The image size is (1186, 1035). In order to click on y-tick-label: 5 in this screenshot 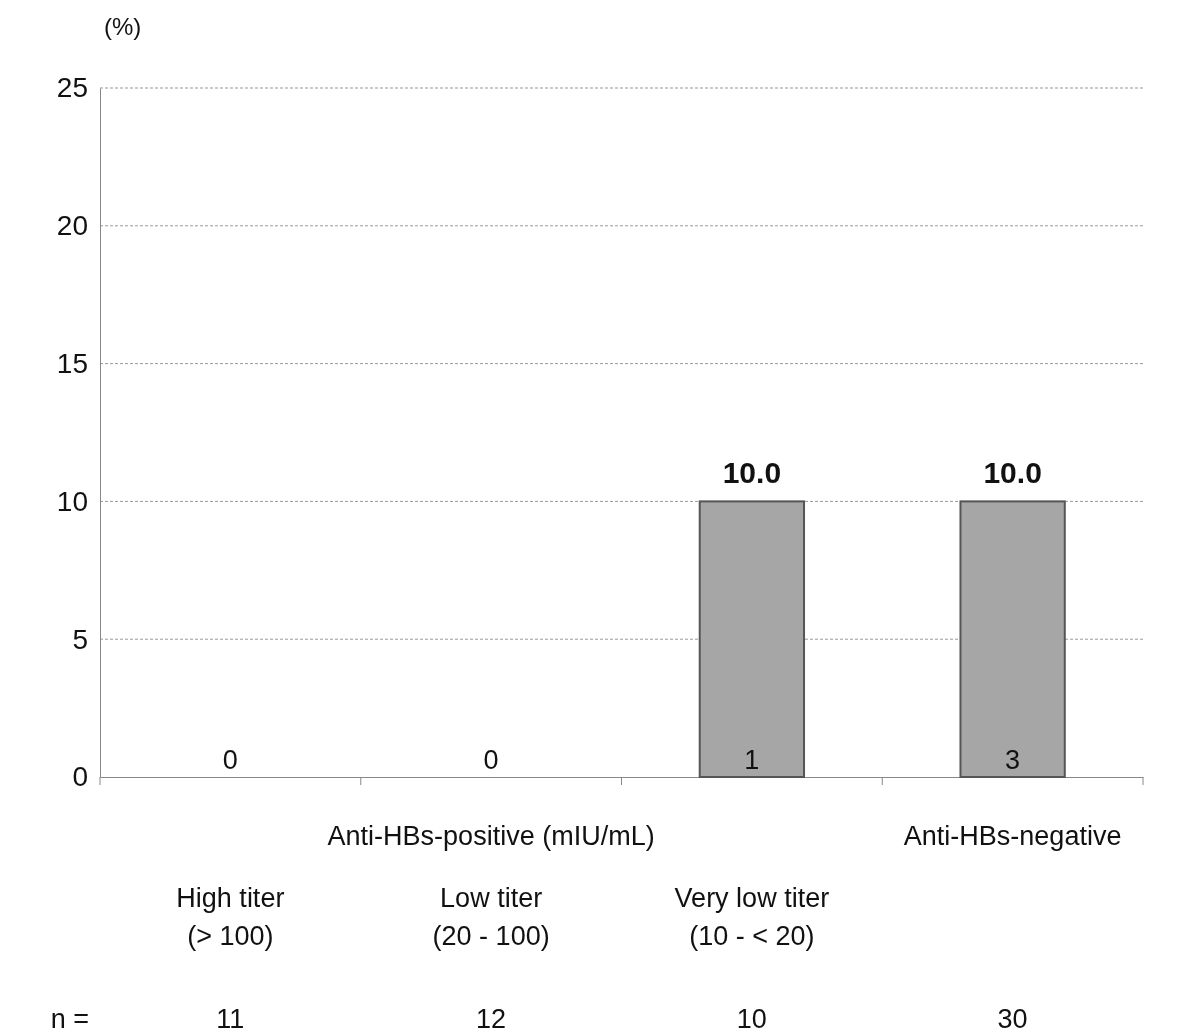, I will do `click(80, 639)`.